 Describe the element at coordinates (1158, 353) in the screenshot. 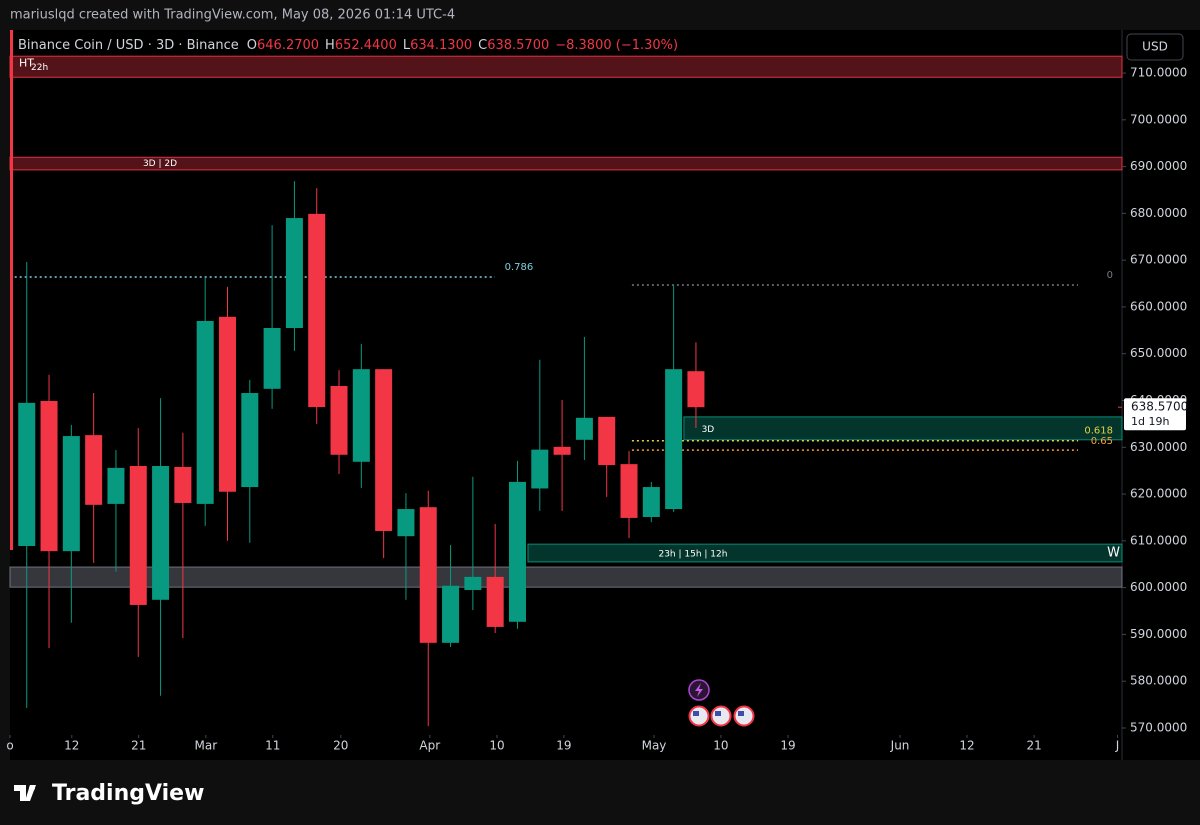

I see `y-tick-label: 650.0000` at that location.